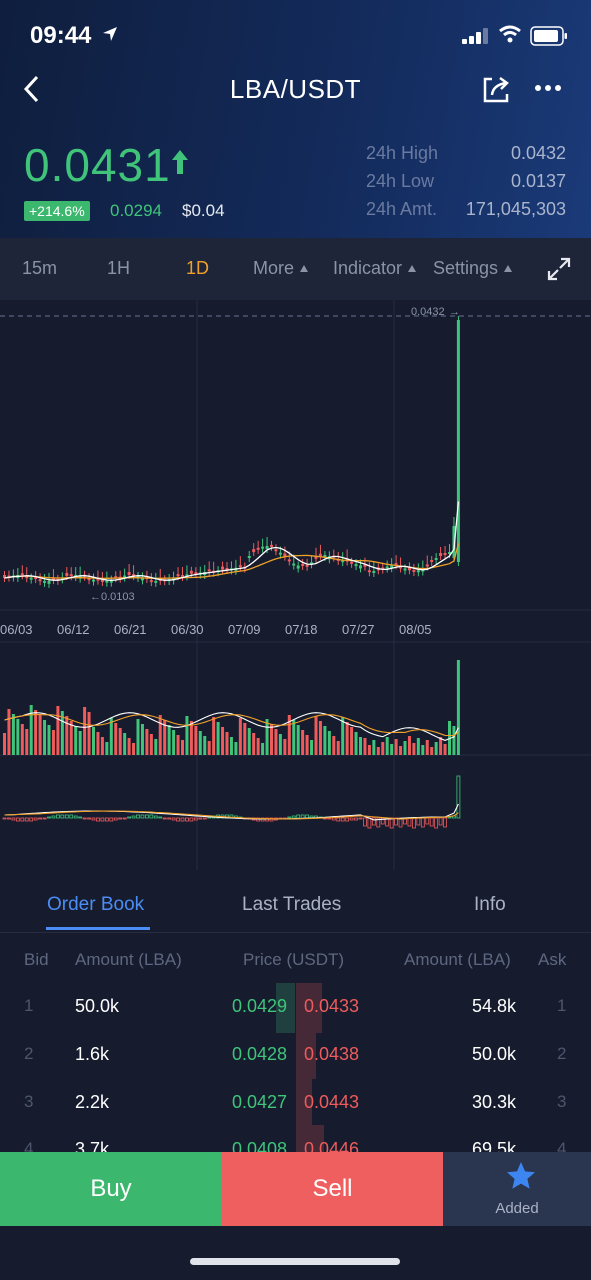 The height and width of the screenshot is (1280, 591). I want to click on page-title: LBA/USDT, so click(295, 89).